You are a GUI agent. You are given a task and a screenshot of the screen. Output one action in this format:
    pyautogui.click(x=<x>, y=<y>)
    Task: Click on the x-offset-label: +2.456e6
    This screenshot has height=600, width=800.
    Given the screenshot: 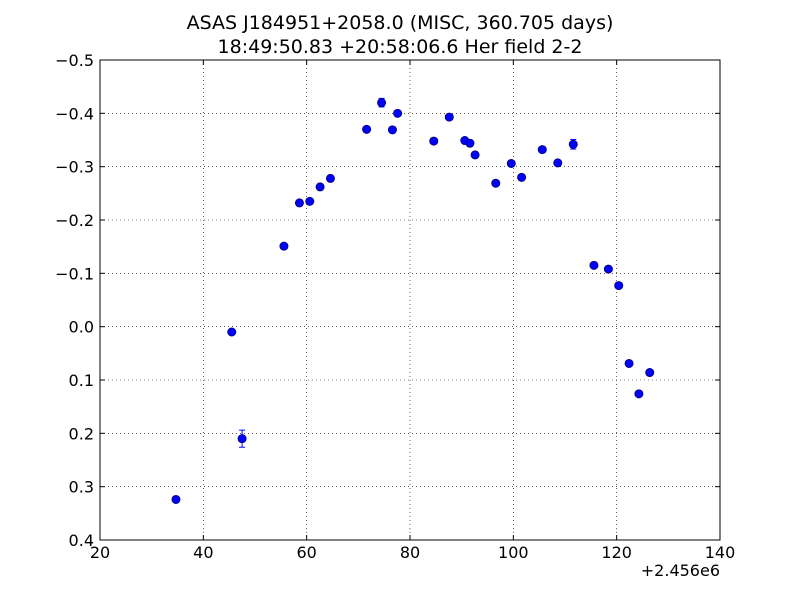 What is the action you would take?
    pyautogui.click(x=680, y=570)
    